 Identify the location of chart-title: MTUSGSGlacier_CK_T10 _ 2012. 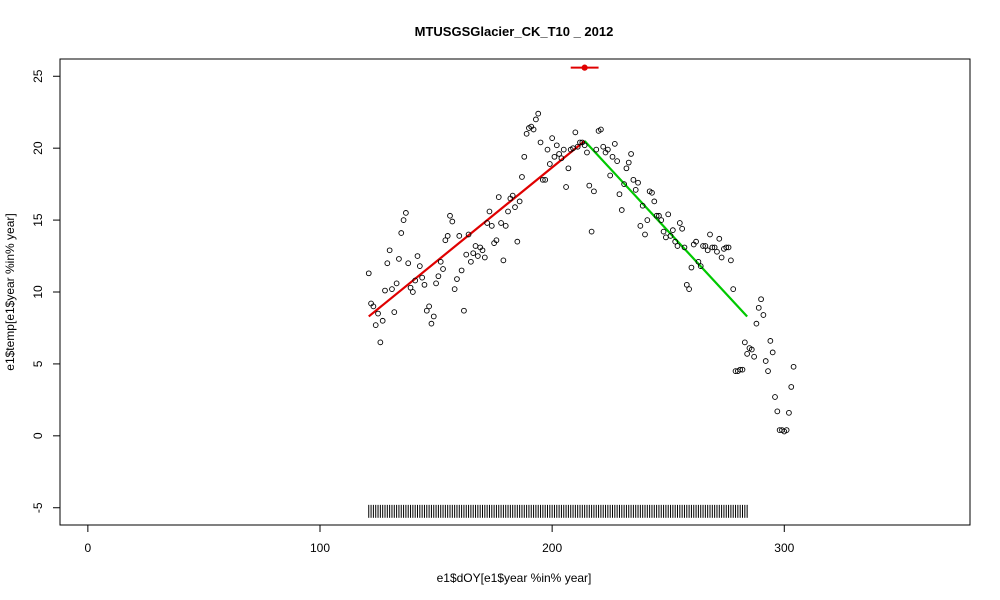
(514, 31).